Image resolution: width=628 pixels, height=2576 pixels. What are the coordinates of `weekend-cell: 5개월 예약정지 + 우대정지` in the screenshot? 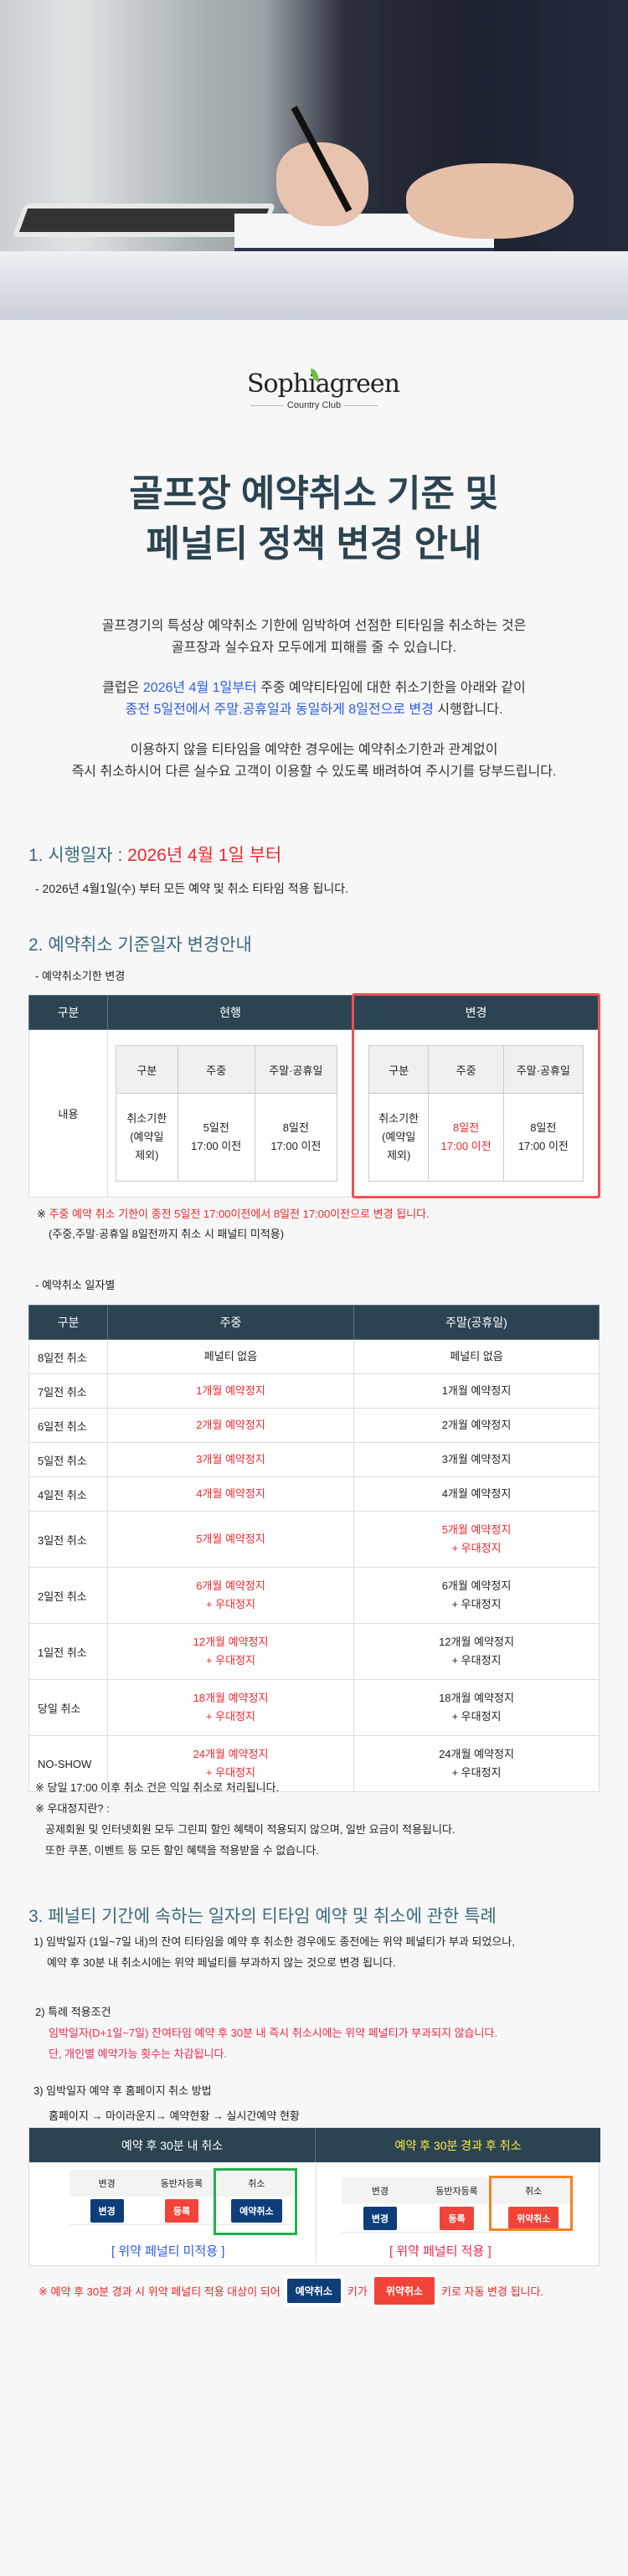 It's located at (477, 1539).